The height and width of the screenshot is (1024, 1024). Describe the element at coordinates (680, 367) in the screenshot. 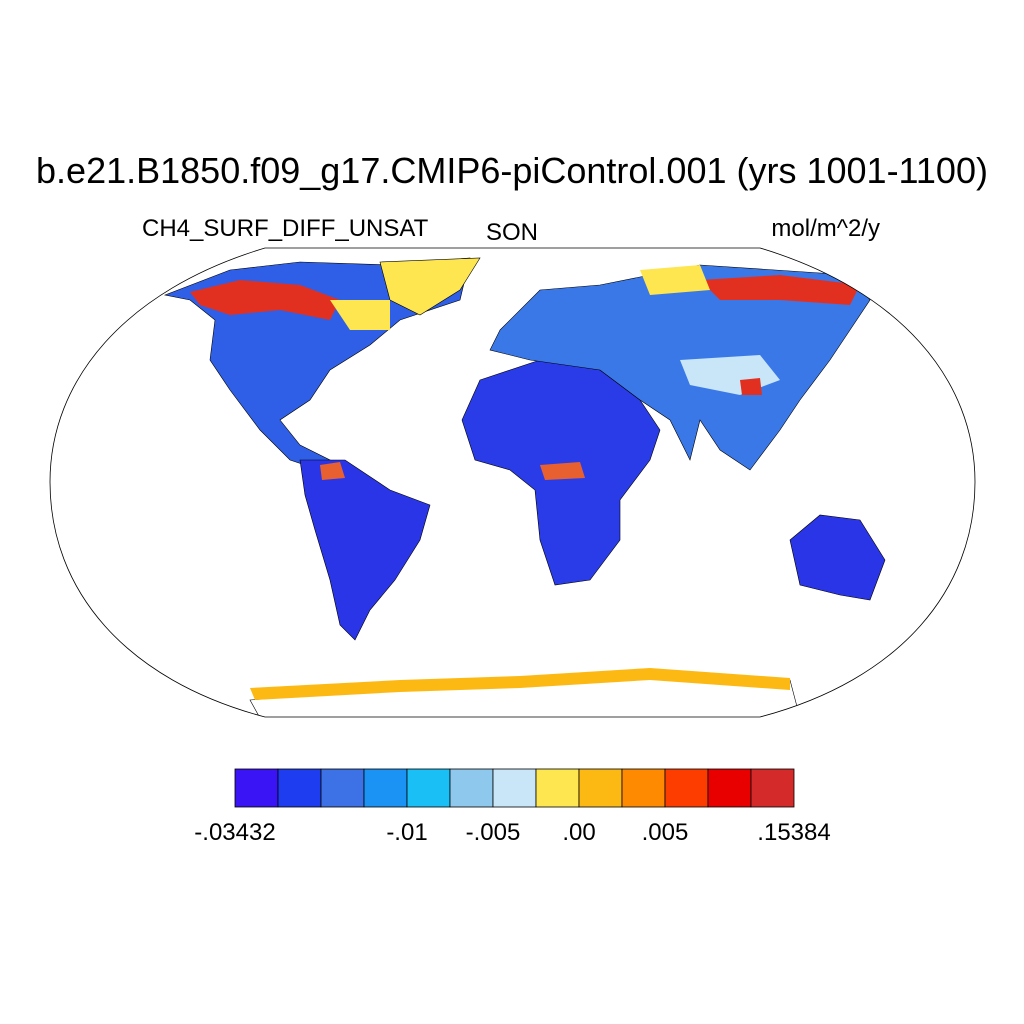

I see `eurasia` at that location.